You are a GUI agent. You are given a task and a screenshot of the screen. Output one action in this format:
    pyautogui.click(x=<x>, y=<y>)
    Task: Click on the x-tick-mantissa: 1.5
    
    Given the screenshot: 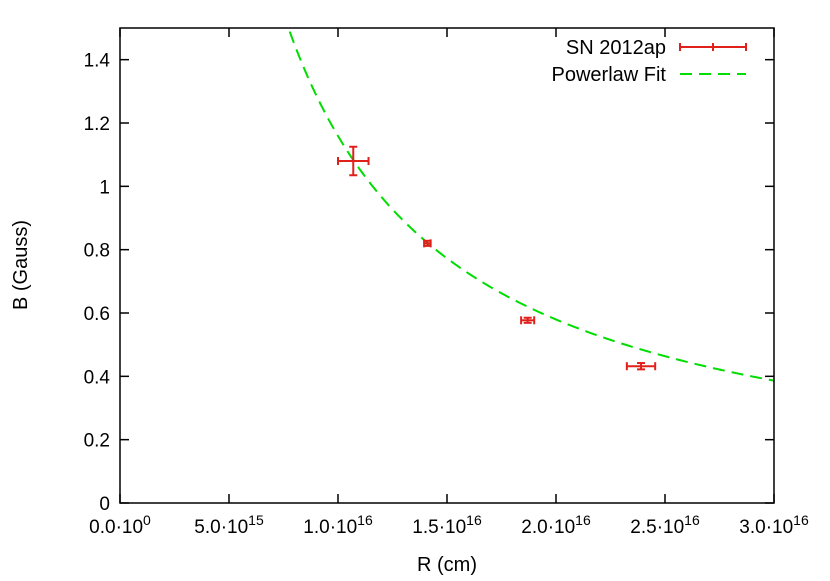 What is the action you would take?
    pyautogui.click(x=425, y=527)
    